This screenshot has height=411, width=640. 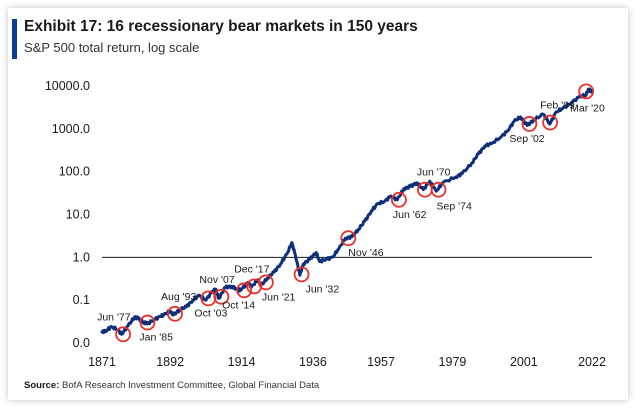 What do you see at coordinates (381, 362) in the screenshot?
I see `x-tick-label: 1957` at bounding box center [381, 362].